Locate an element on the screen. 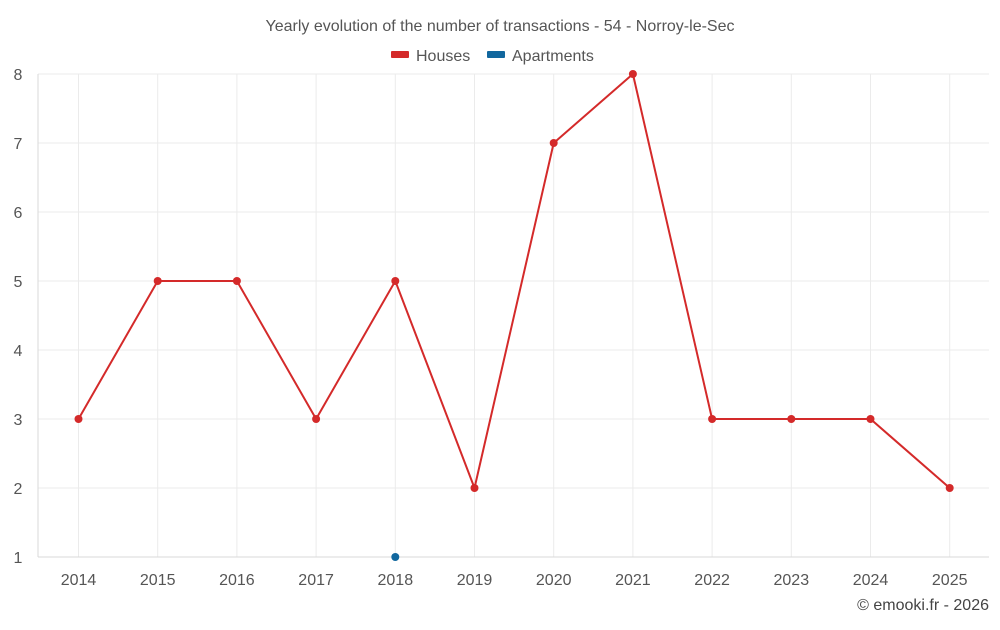 The width and height of the screenshot is (1000, 630). y-tick-label: 4 is located at coordinates (18, 351).